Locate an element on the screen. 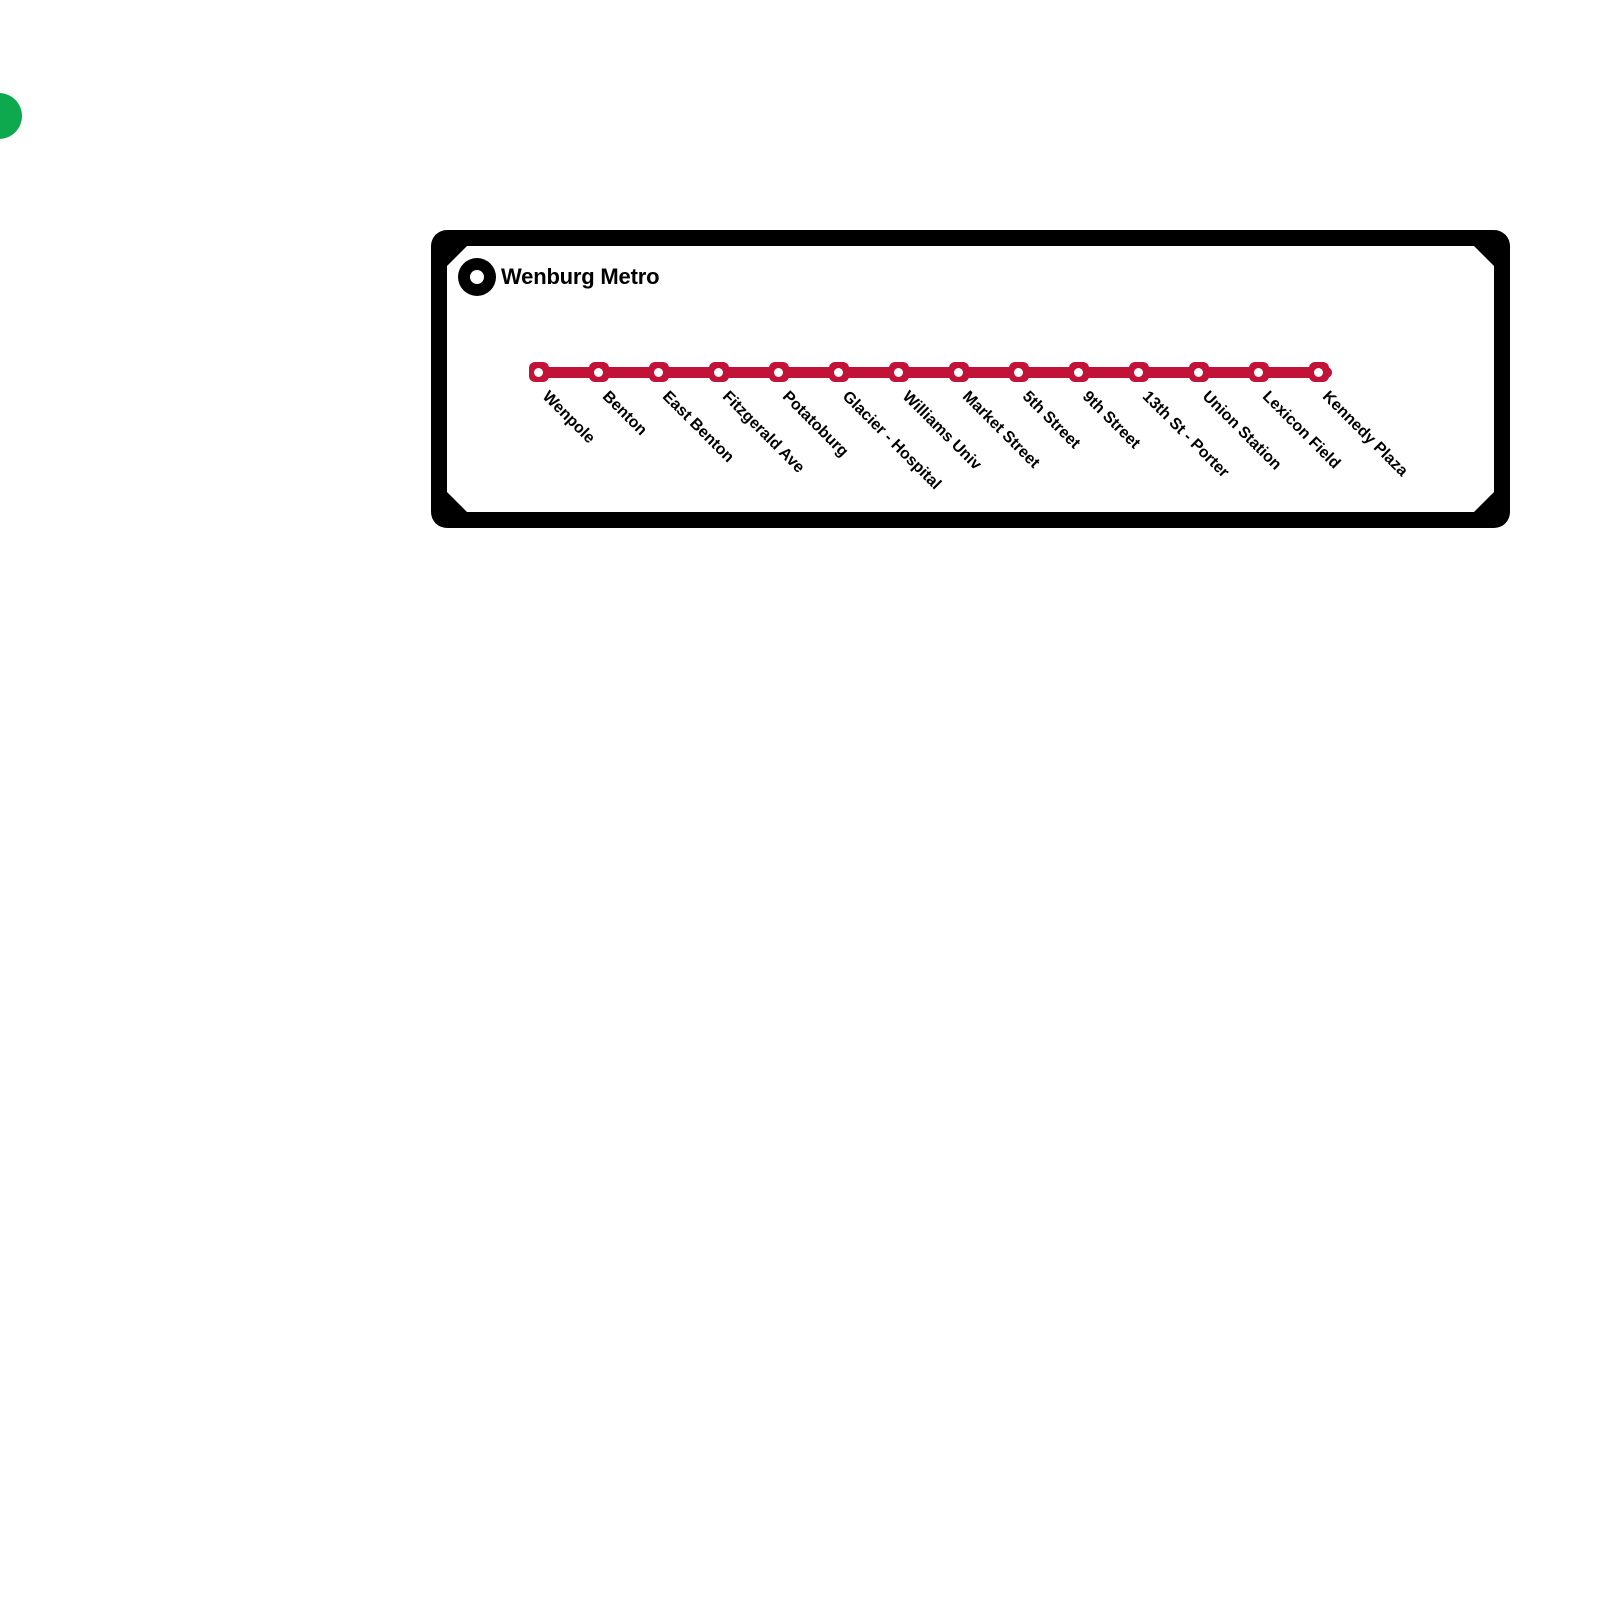  station-label: Glacier - Hospital is located at coordinates (891, 441).